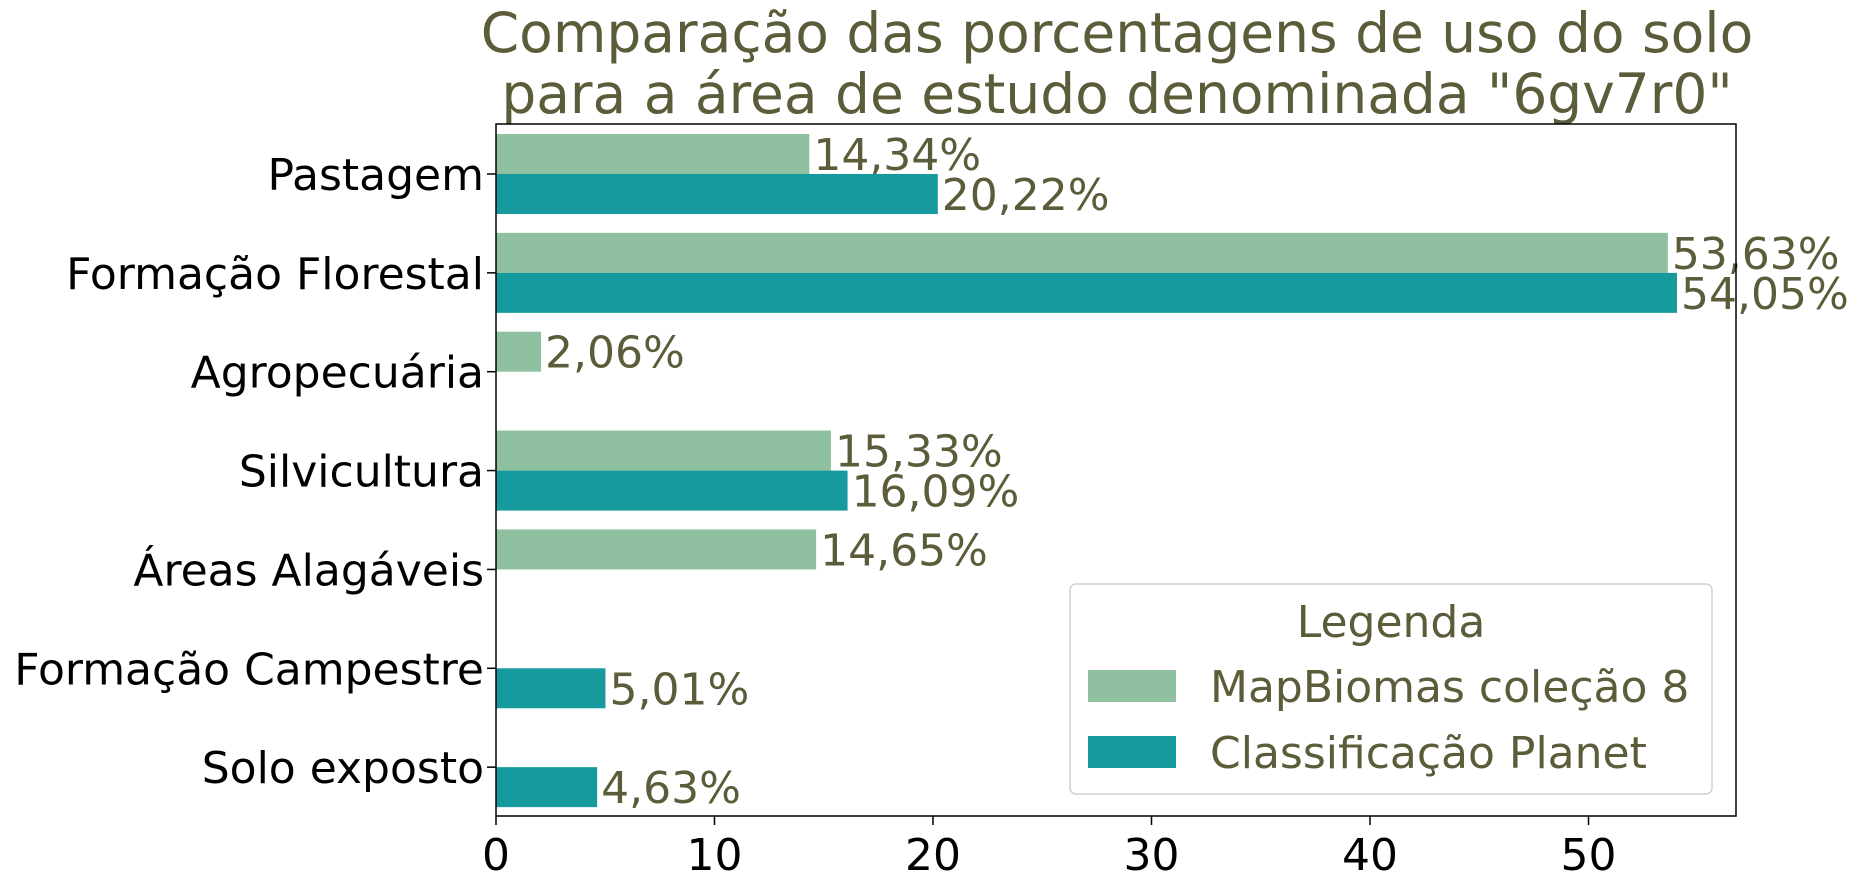 The width and height of the screenshot is (1857, 879). I want to click on legend-swatch-planet, so click(1132, 752).